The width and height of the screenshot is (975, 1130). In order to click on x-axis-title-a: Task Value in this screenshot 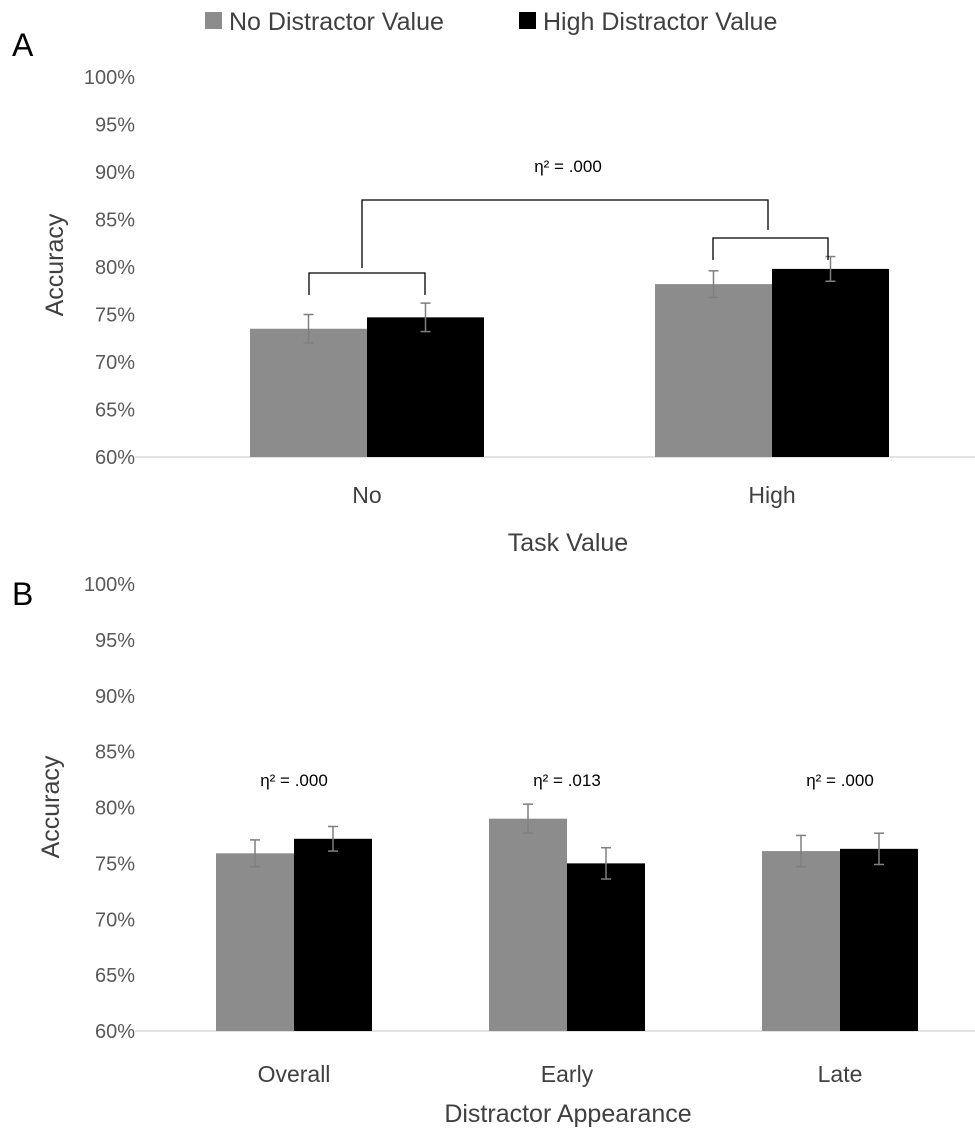, I will do `click(568, 543)`.